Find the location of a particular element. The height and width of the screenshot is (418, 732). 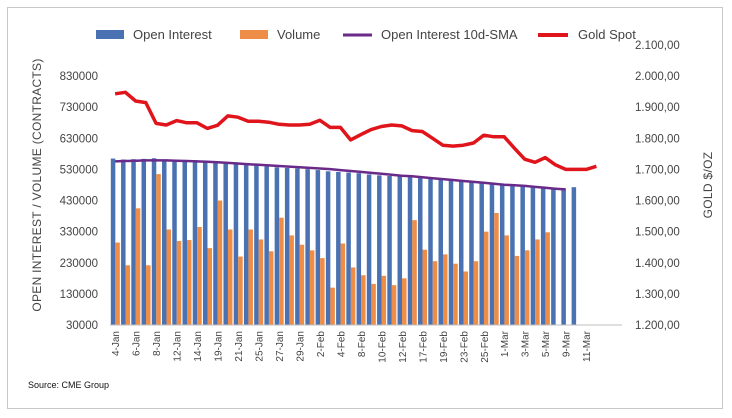

x-tick-label: 10-Feb is located at coordinates (382, 347).